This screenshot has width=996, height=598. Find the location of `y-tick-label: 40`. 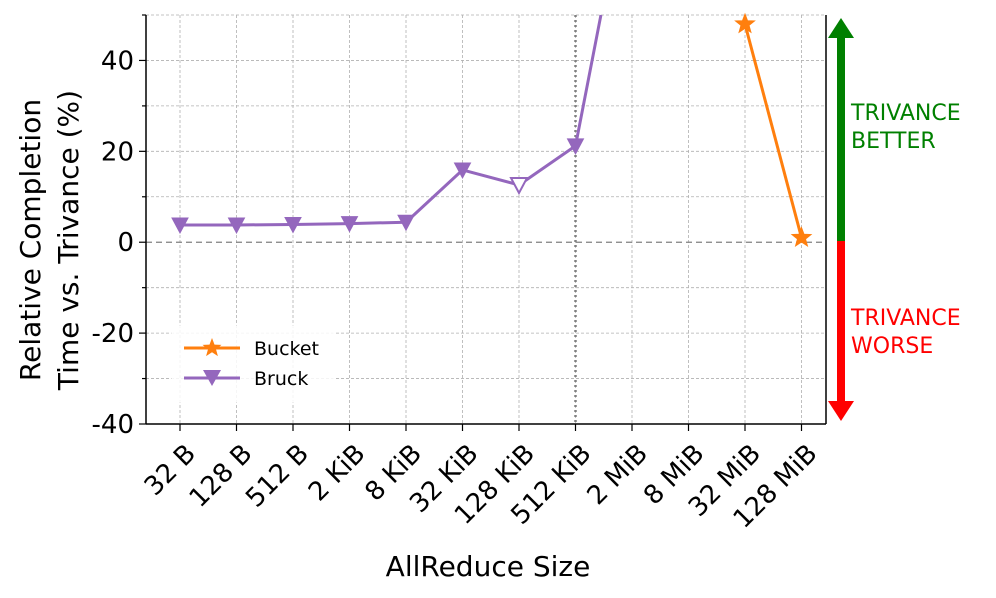

y-tick-label: 40 is located at coordinates (117, 61).